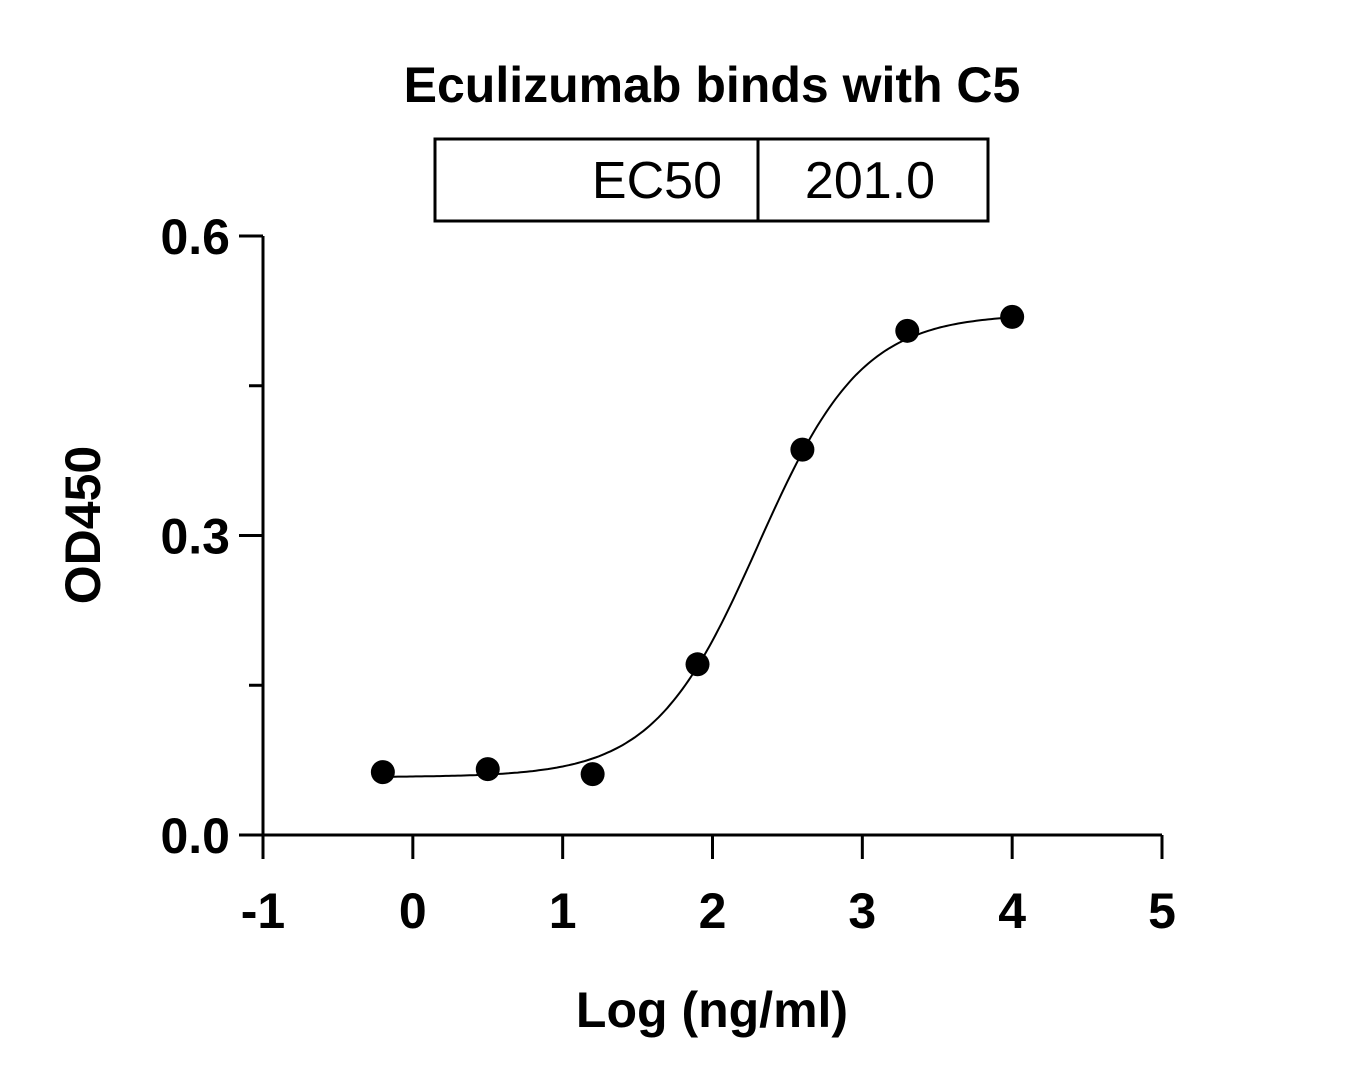 The height and width of the screenshot is (1082, 1361). I want to click on y-tick-label: 0.3, so click(195, 537).